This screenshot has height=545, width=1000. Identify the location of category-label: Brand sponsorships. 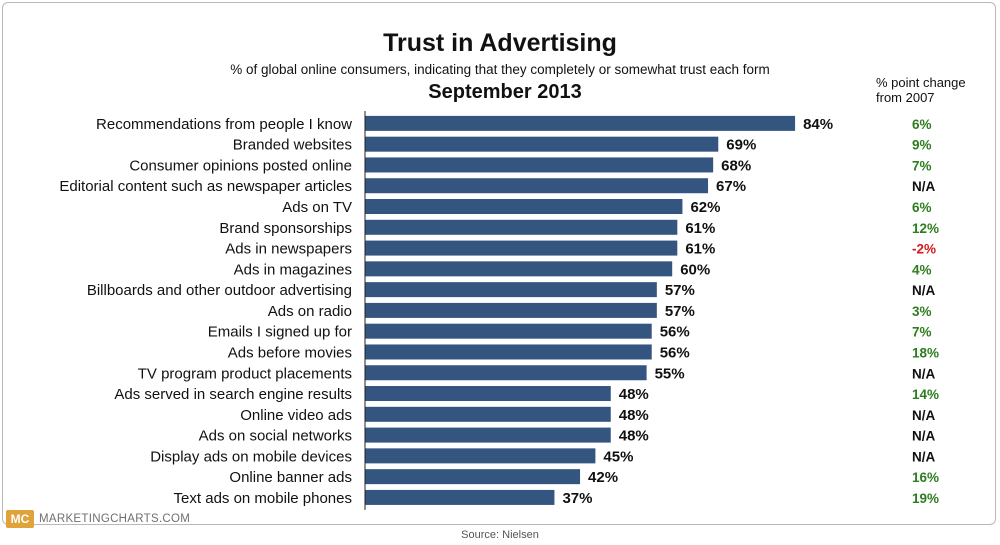
(285, 228).